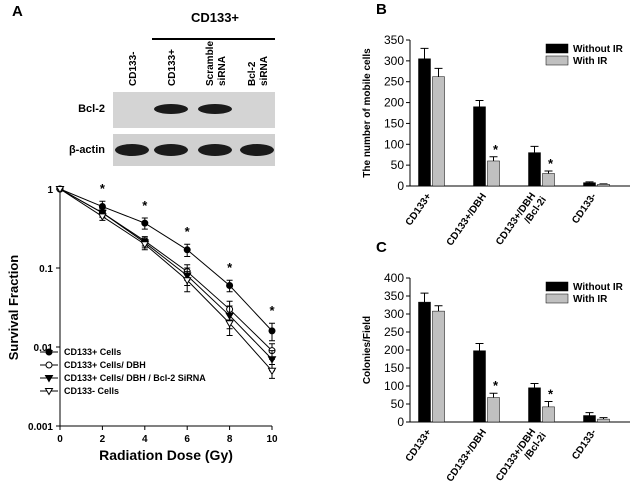  What do you see at coordinates (13, 308) in the screenshot?
I see `y-axis-label: Survival Fraction` at bounding box center [13, 308].